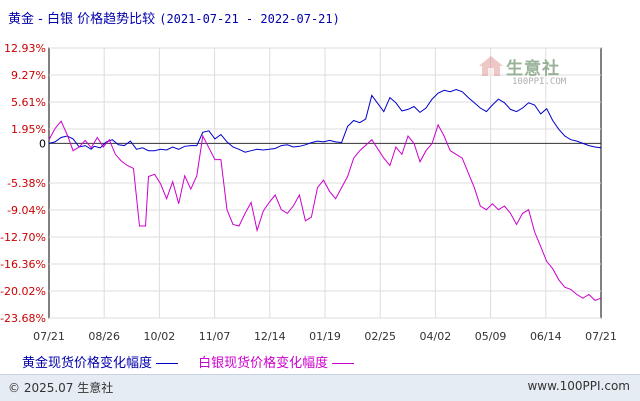 This screenshot has width=640, height=401. I want to click on y-tick-label: -9.04%, so click(26, 210).